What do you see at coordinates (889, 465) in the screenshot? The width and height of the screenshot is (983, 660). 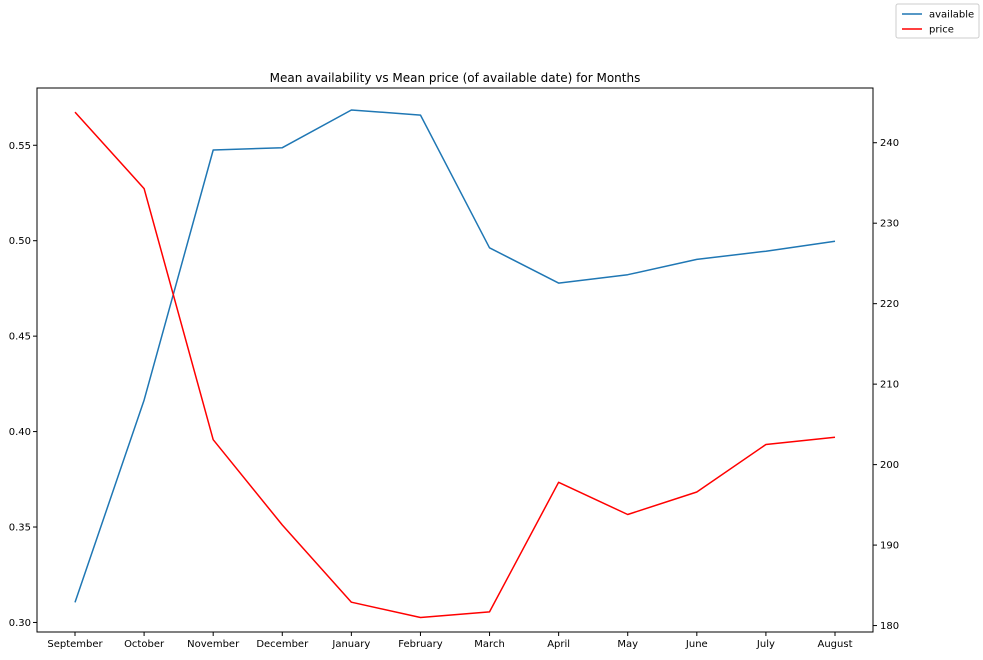 I see `y2-tick-label: 200` at bounding box center [889, 465].